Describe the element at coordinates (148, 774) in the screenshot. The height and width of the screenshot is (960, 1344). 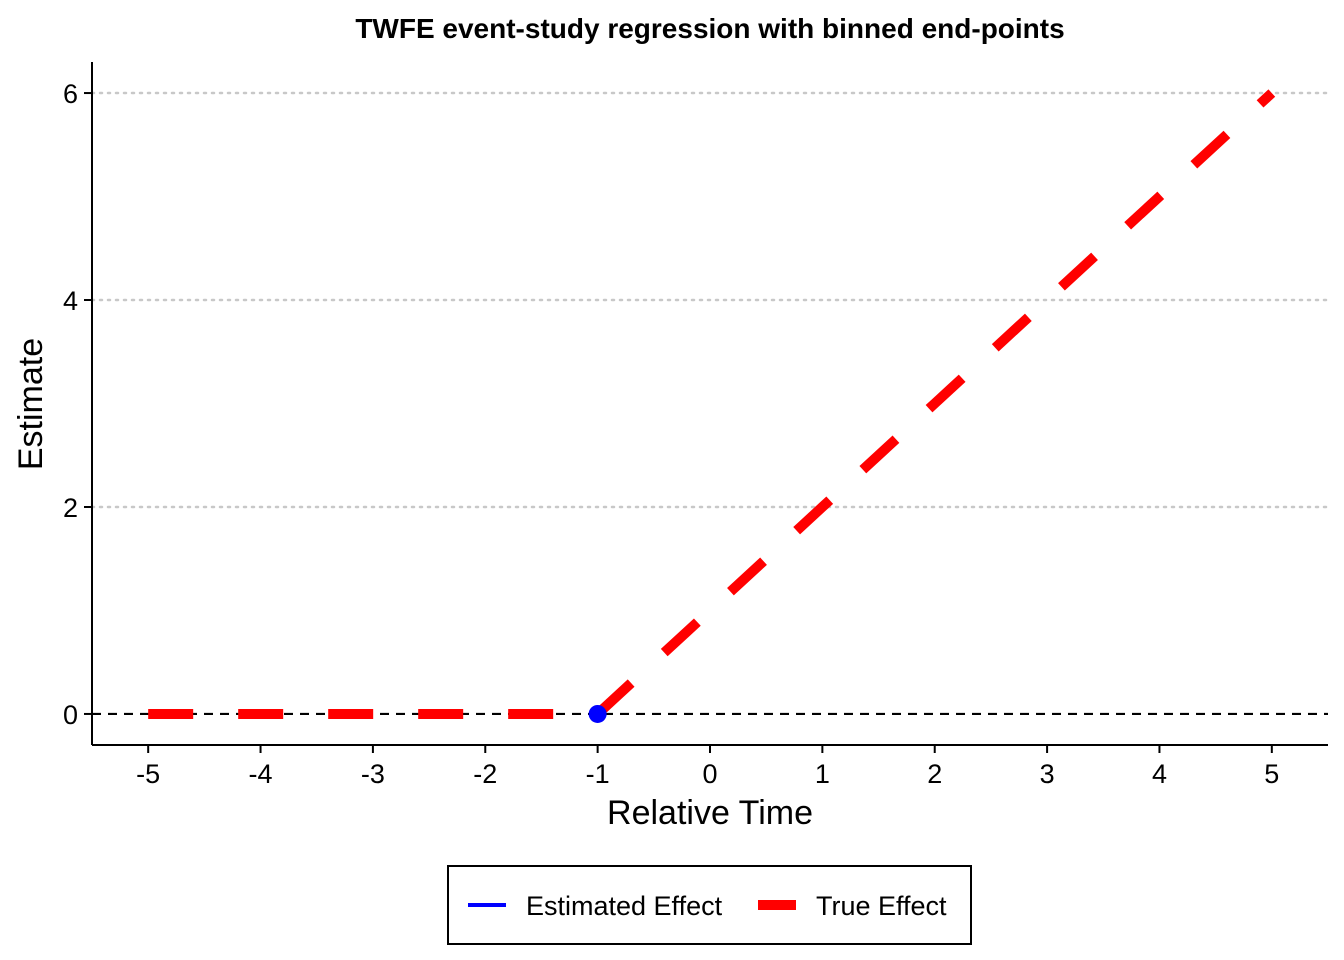
I see `x-tick-label: -5` at that location.